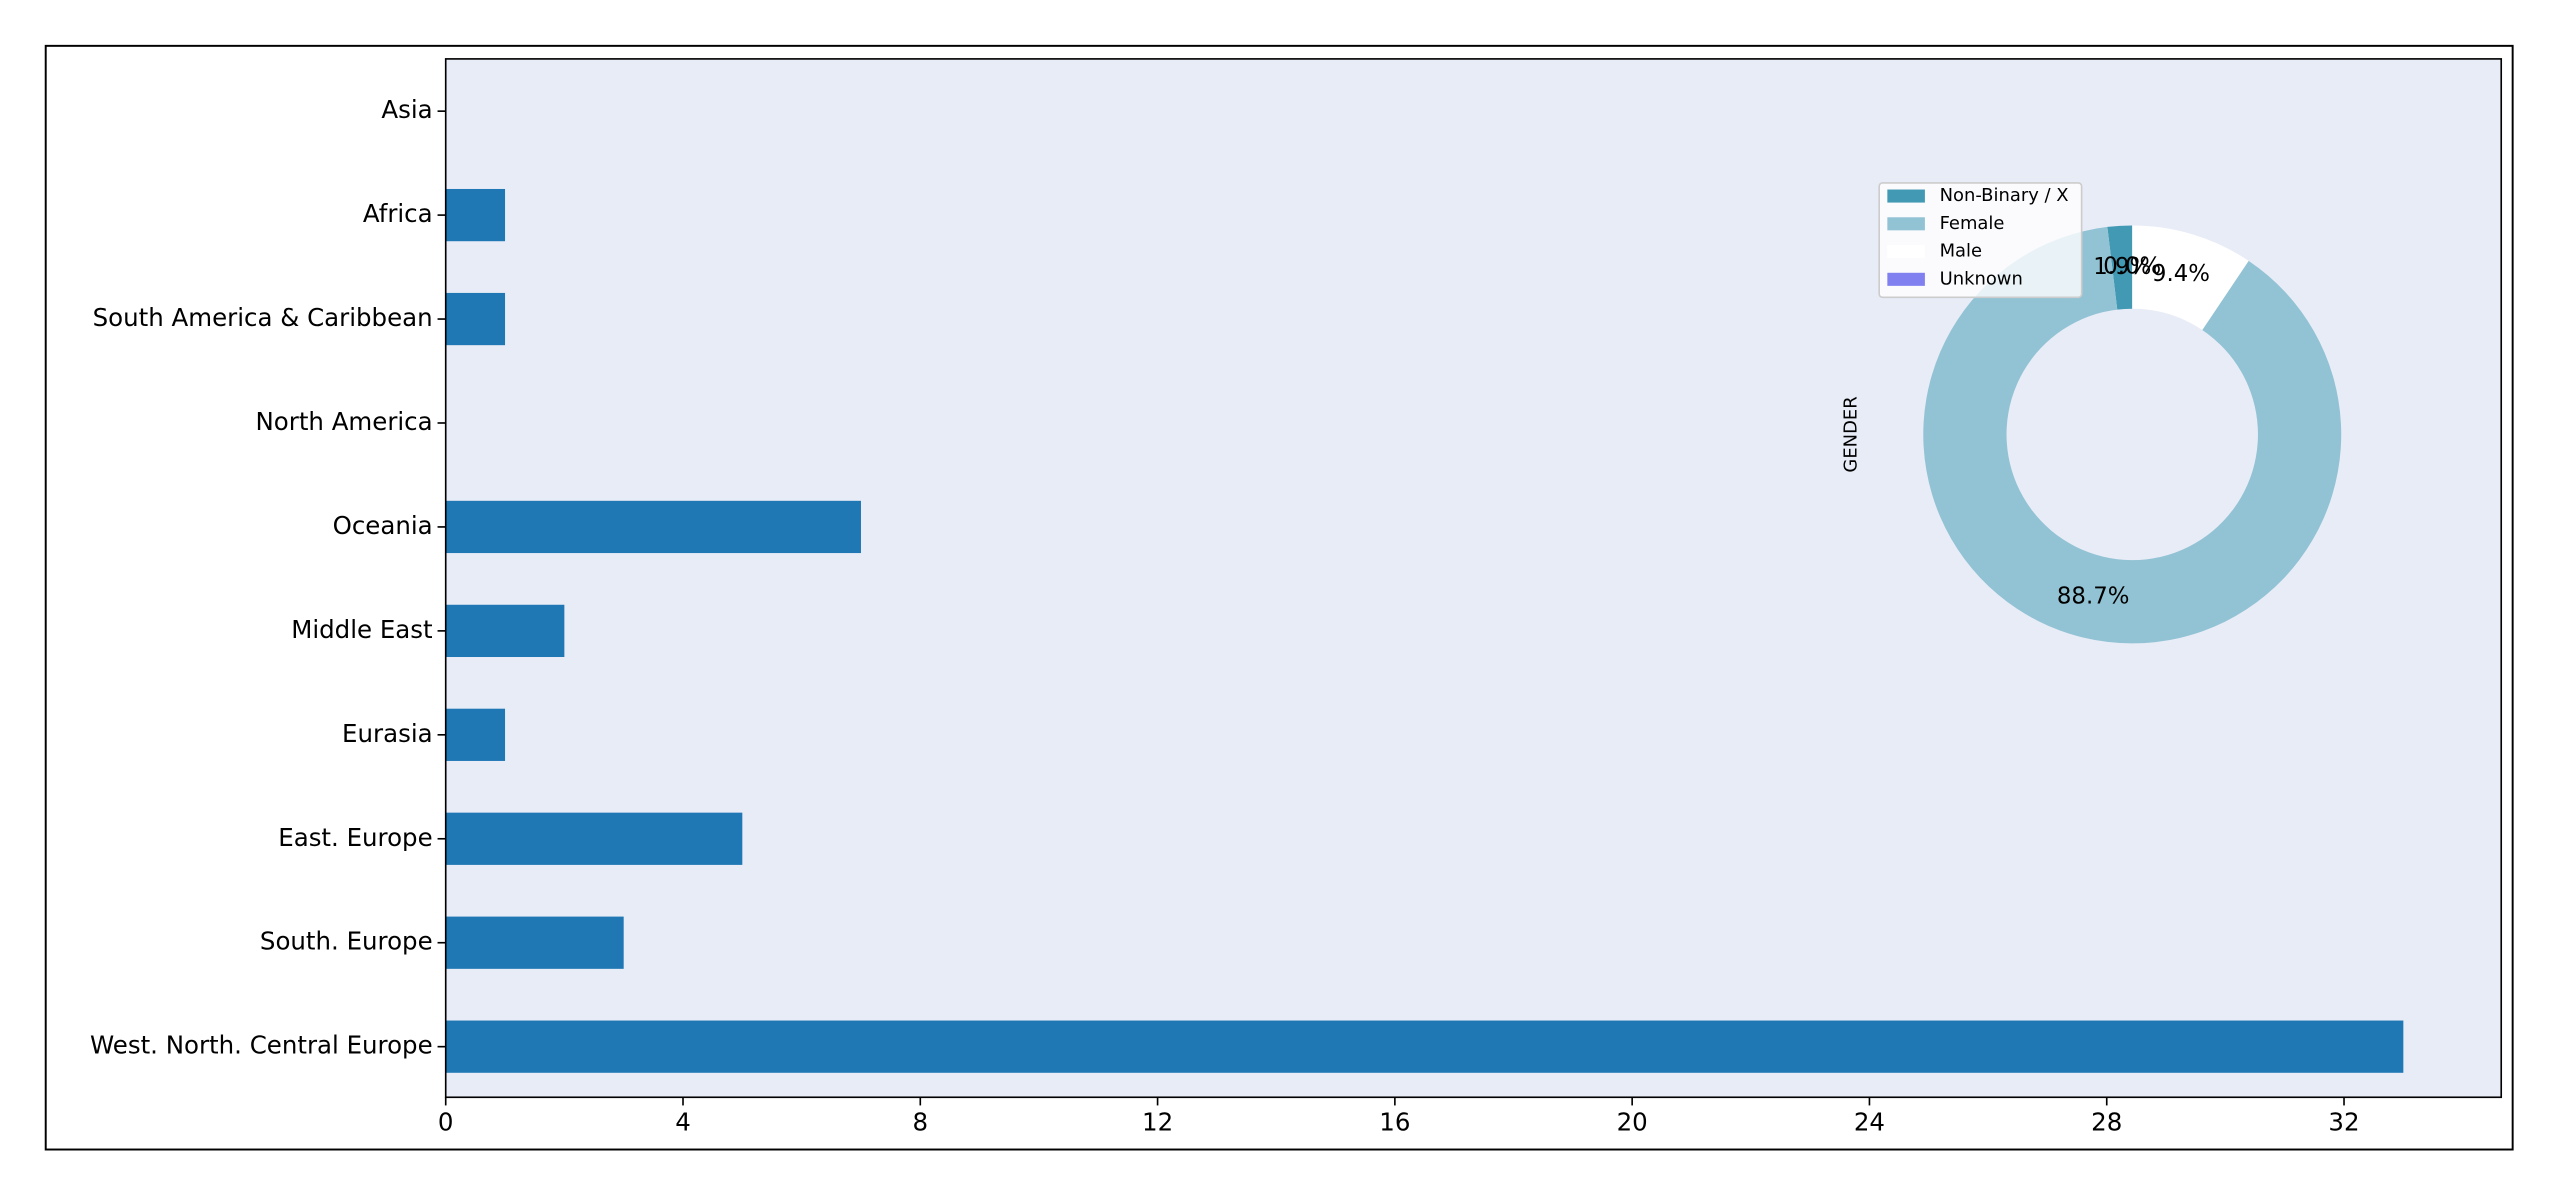  What do you see at coordinates (343, 421) in the screenshot?
I see `y-tick-label: North America` at bounding box center [343, 421].